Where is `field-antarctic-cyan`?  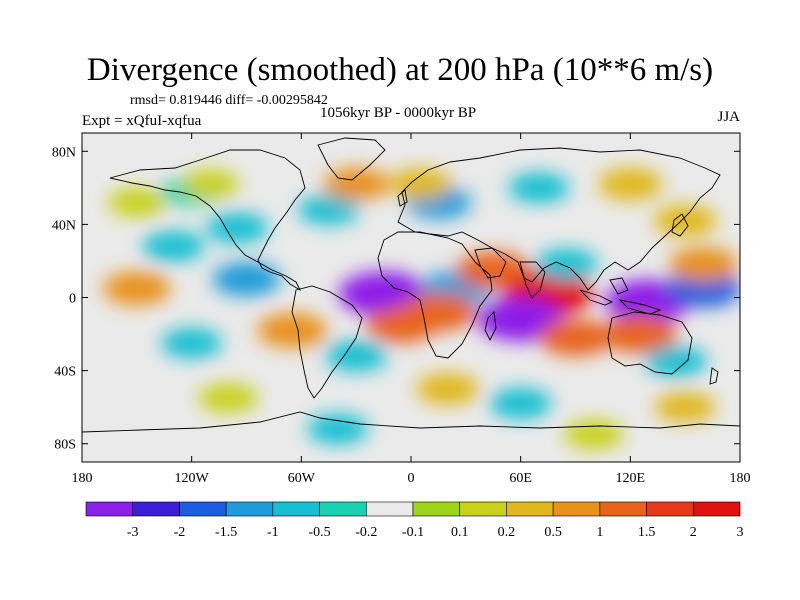
field-antarctic-cyan is located at coordinates (338, 429).